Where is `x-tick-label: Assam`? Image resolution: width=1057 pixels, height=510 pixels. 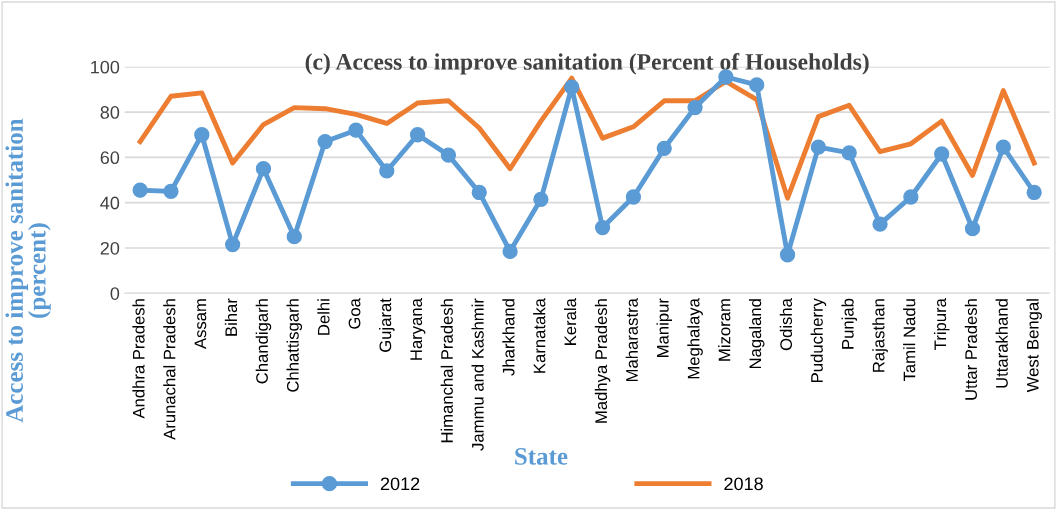
x-tick-label: Assam is located at coordinates (200, 324).